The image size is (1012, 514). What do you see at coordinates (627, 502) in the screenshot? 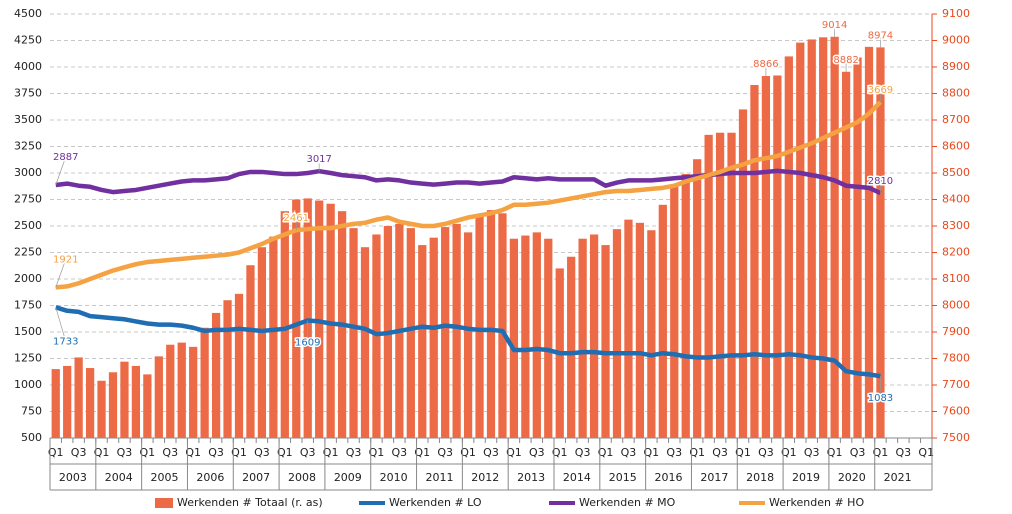
I see `legend-label: Werkenden # MO` at bounding box center [627, 502].